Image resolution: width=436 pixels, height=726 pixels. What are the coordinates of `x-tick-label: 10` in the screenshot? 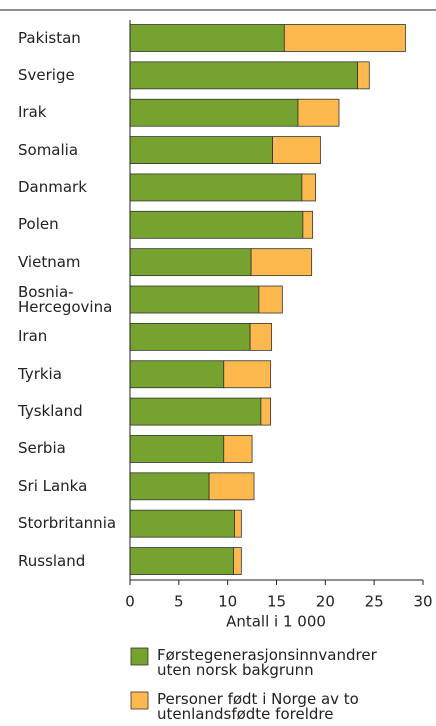 It's located at (227, 602).